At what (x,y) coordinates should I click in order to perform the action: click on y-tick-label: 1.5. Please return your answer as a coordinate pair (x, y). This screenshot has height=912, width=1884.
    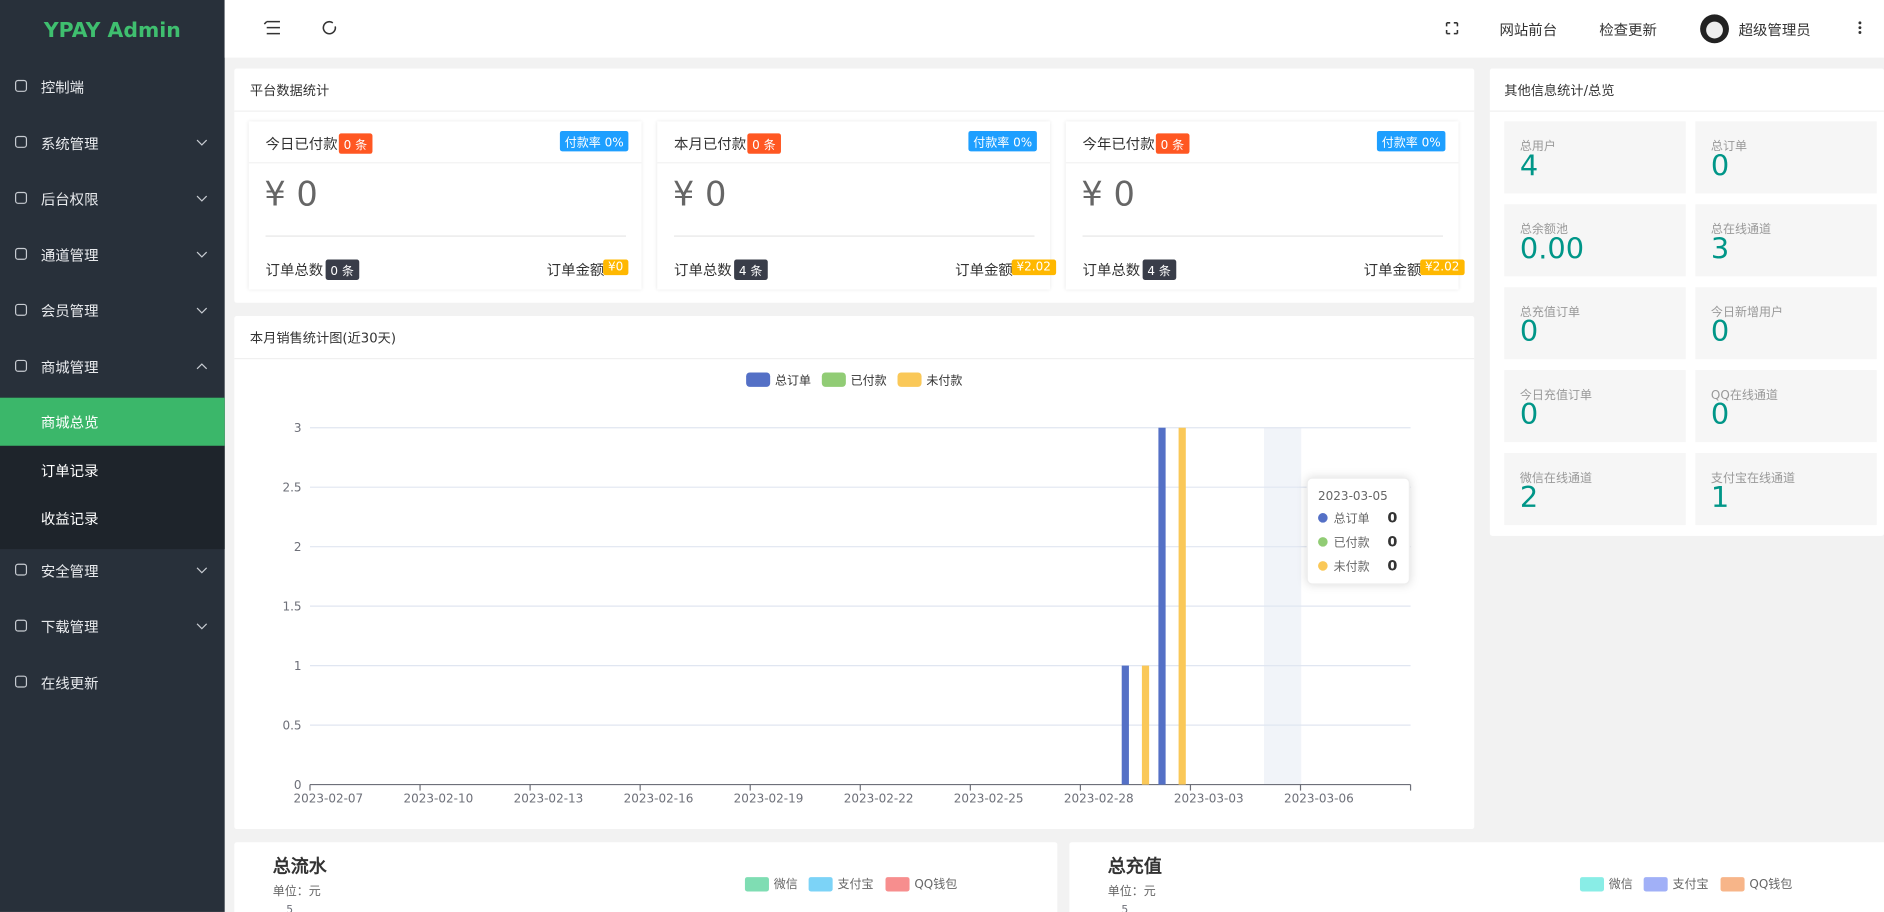
    Looking at the image, I should click on (291, 606).